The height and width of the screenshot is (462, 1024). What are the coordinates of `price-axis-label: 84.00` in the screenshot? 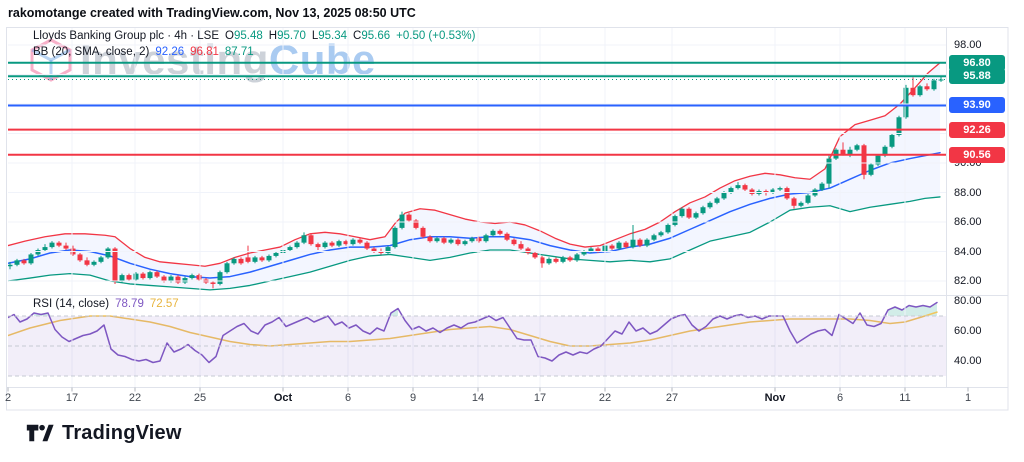 It's located at (968, 251).